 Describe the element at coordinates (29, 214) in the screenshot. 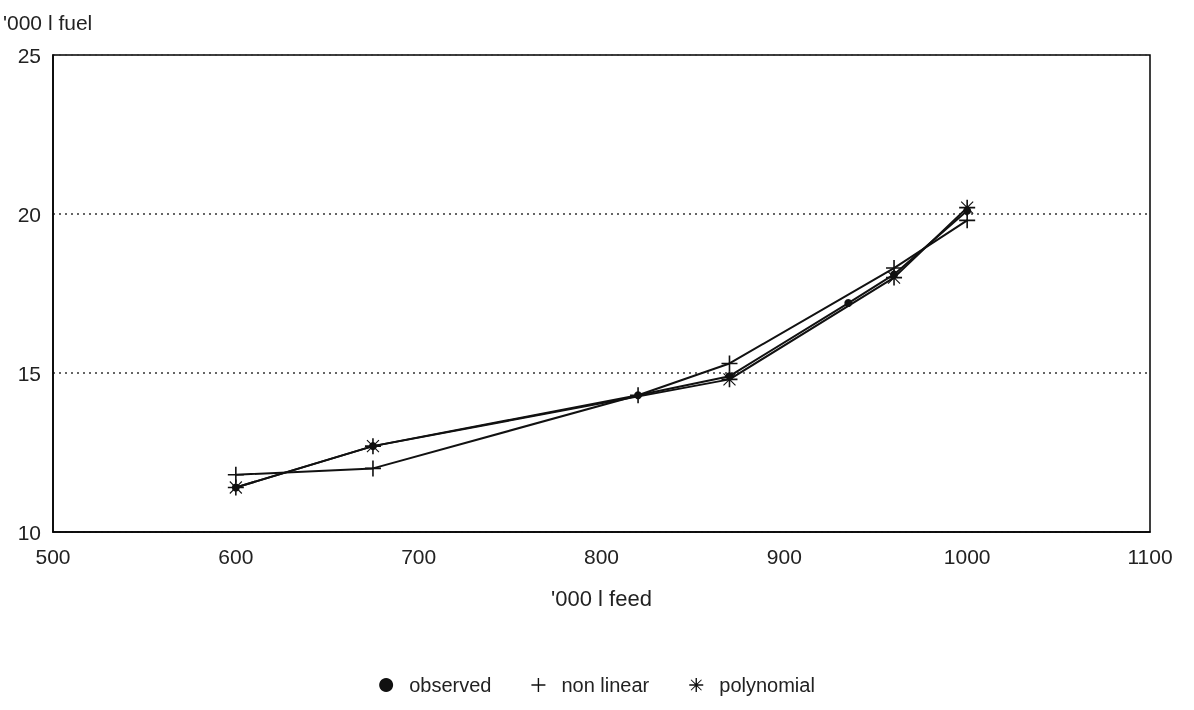

I see `y-tick-label: 20` at that location.